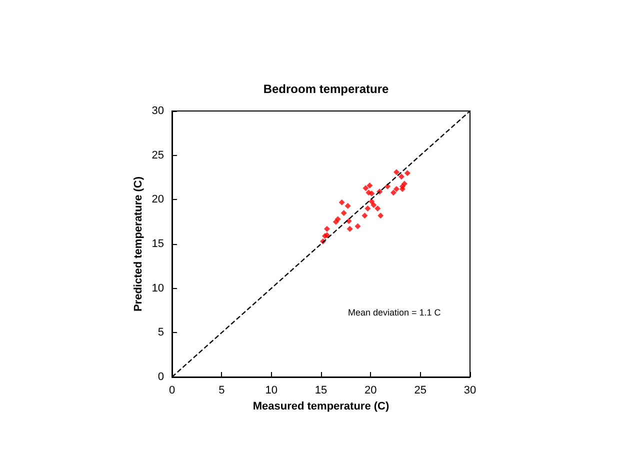  Describe the element at coordinates (221, 390) in the screenshot. I see `x-tick-label: 5` at that location.